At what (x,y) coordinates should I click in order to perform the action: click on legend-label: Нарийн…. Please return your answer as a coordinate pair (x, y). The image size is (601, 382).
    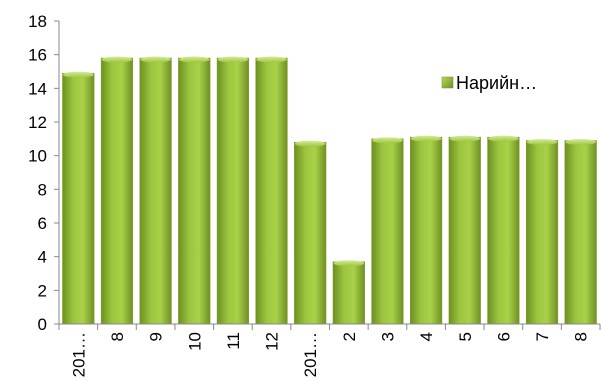
    Looking at the image, I should click on (496, 83).